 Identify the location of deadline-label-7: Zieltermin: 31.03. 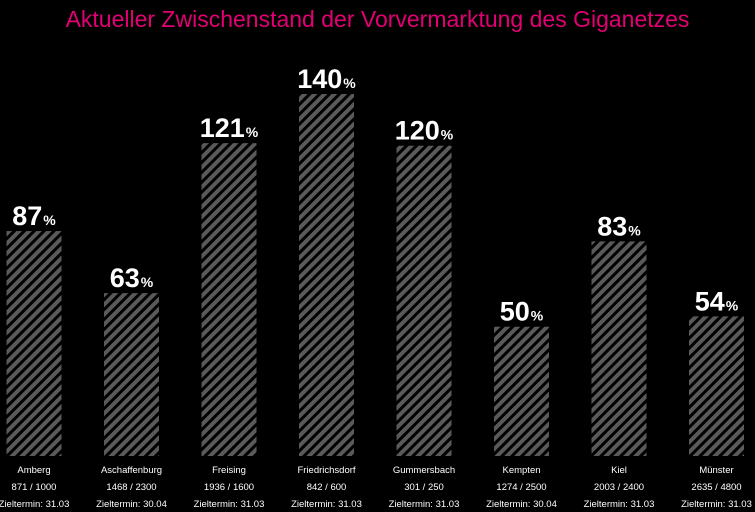
(716, 504).